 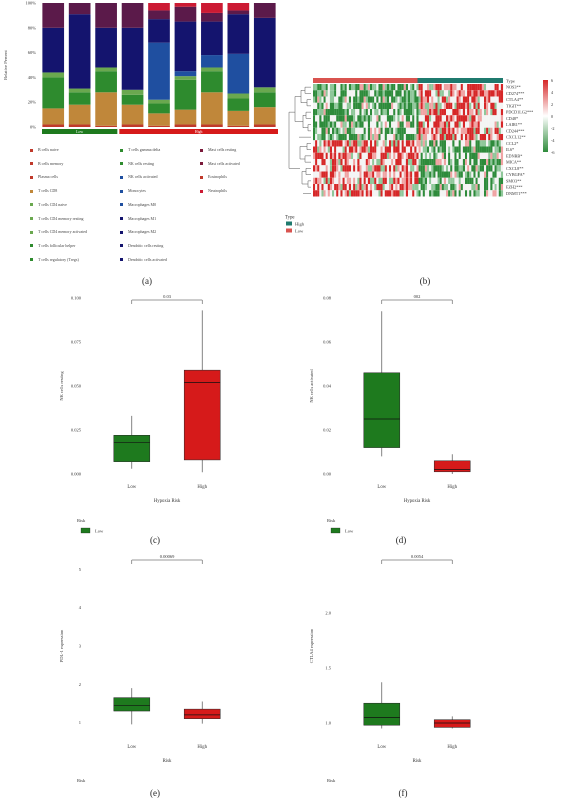 I want to click on y-tick-label: 0.075, so click(x=76, y=342).